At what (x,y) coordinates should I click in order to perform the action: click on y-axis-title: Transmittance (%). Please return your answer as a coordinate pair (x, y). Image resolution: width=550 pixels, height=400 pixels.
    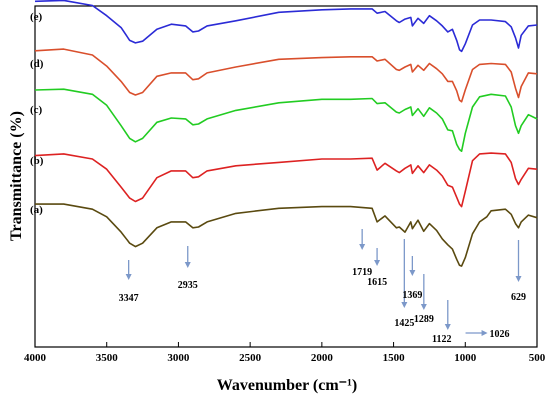
    Looking at the image, I should click on (16, 176).